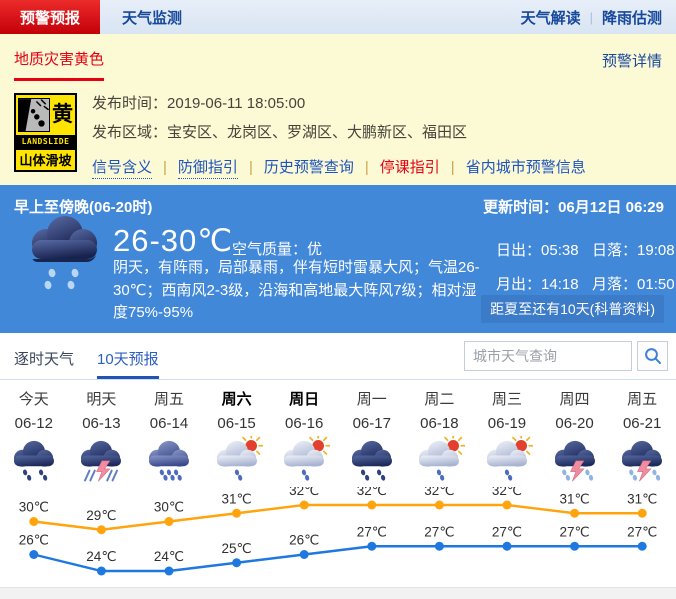 The image size is (676, 599). Describe the element at coordinates (507, 423) in the screenshot. I see `day-date-06-19: 06-19` at that location.